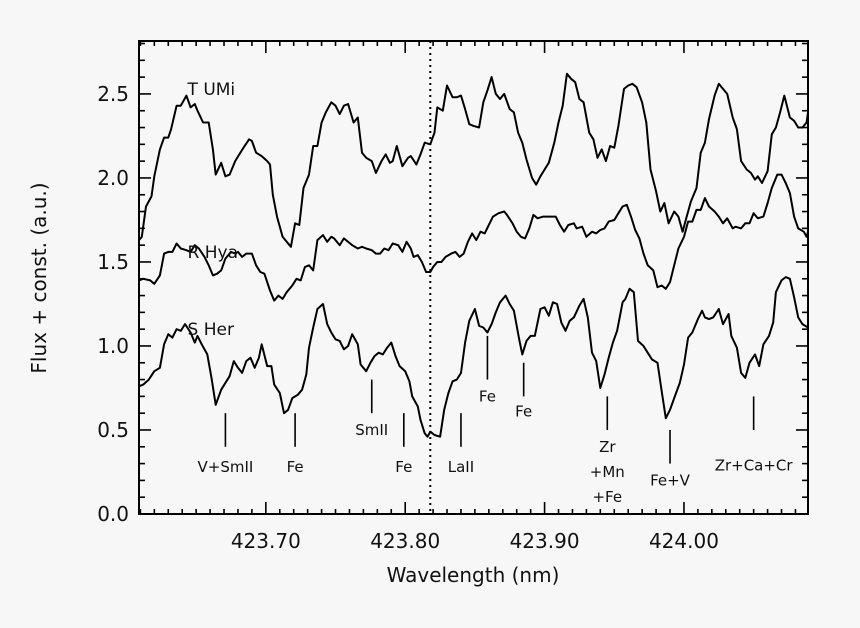 The height and width of the screenshot is (628, 860). What do you see at coordinates (670, 480) in the screenshot?
I see `annotation-label: Fe+V` at bounding box center [670, 480].